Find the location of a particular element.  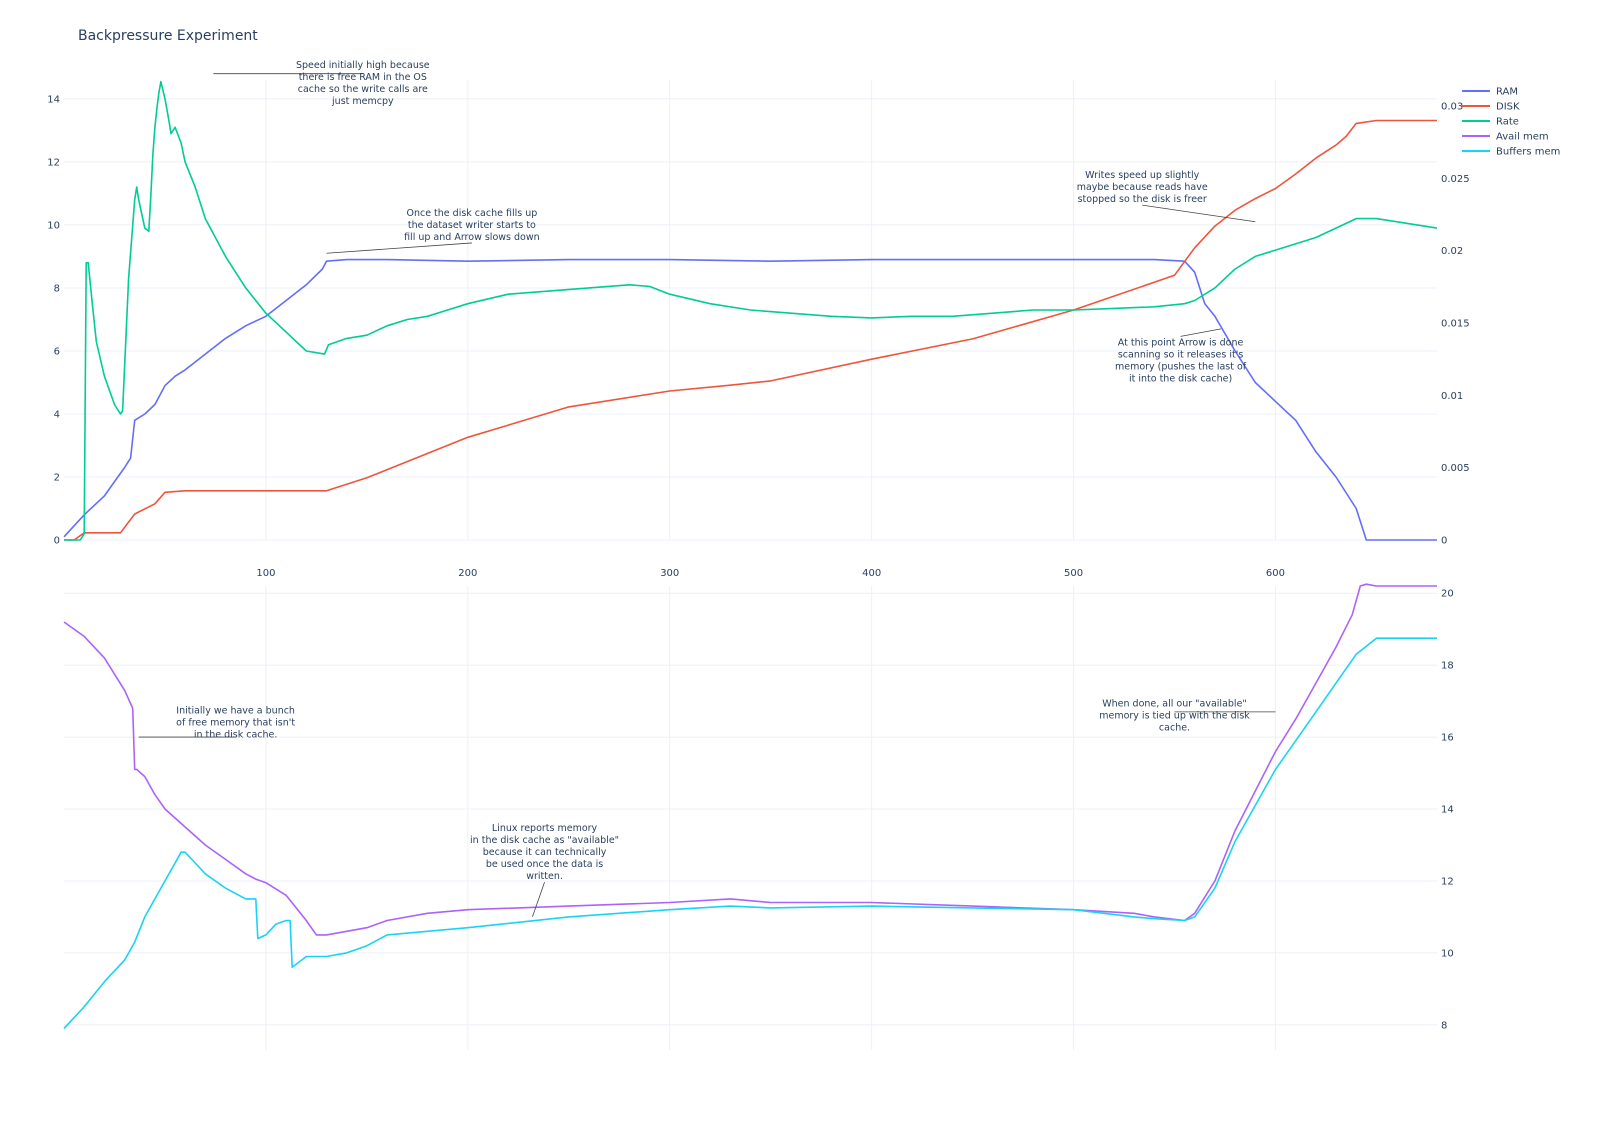

legend-item-disk: DISK is located at coordinates (1491, 107).